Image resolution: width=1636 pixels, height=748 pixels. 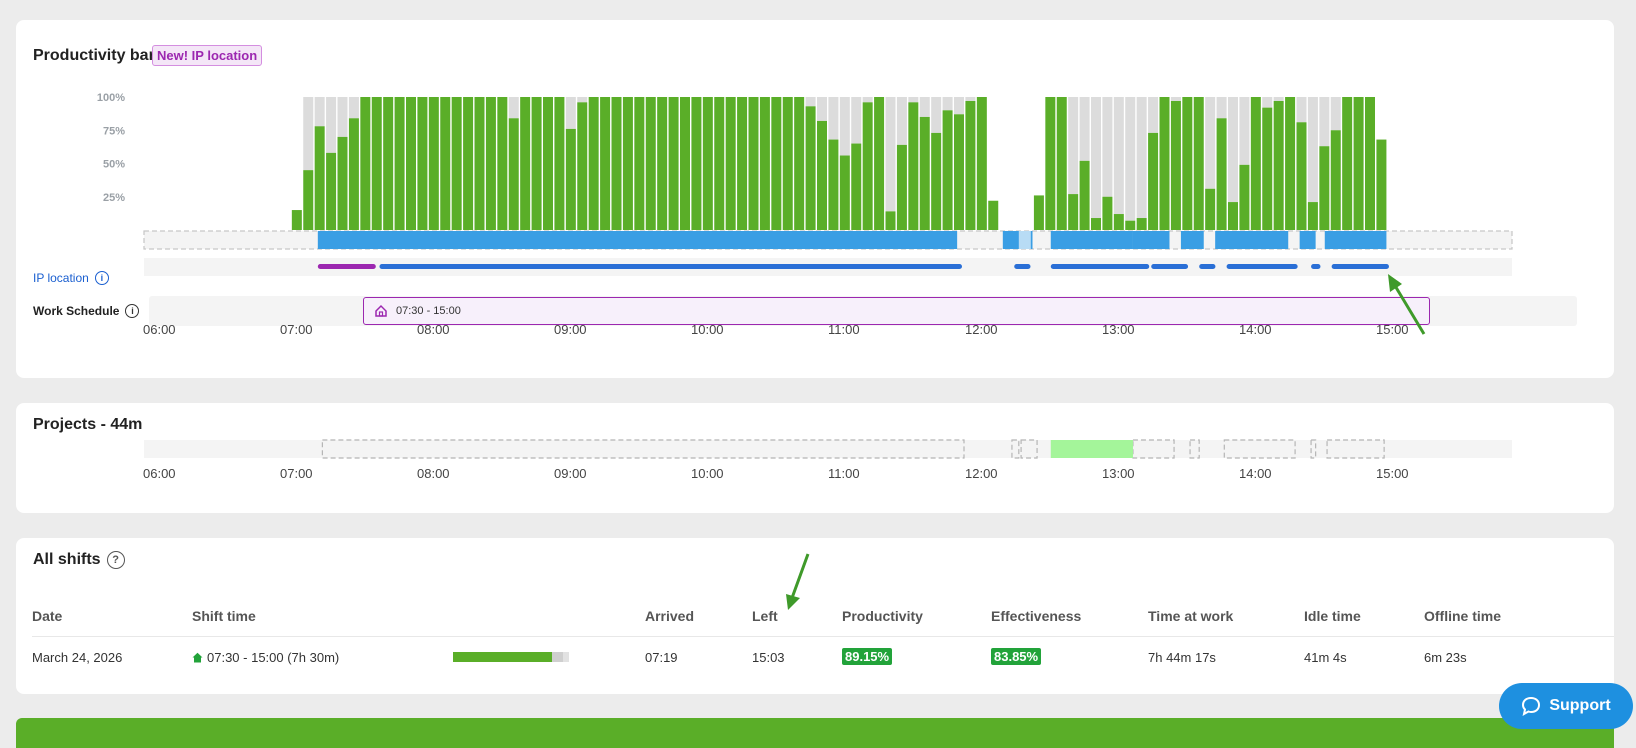 What do you see at coordinates (670, 616) in the screenshot?
I see `col-arrived: Arrived` at bounding box center [670, 616].